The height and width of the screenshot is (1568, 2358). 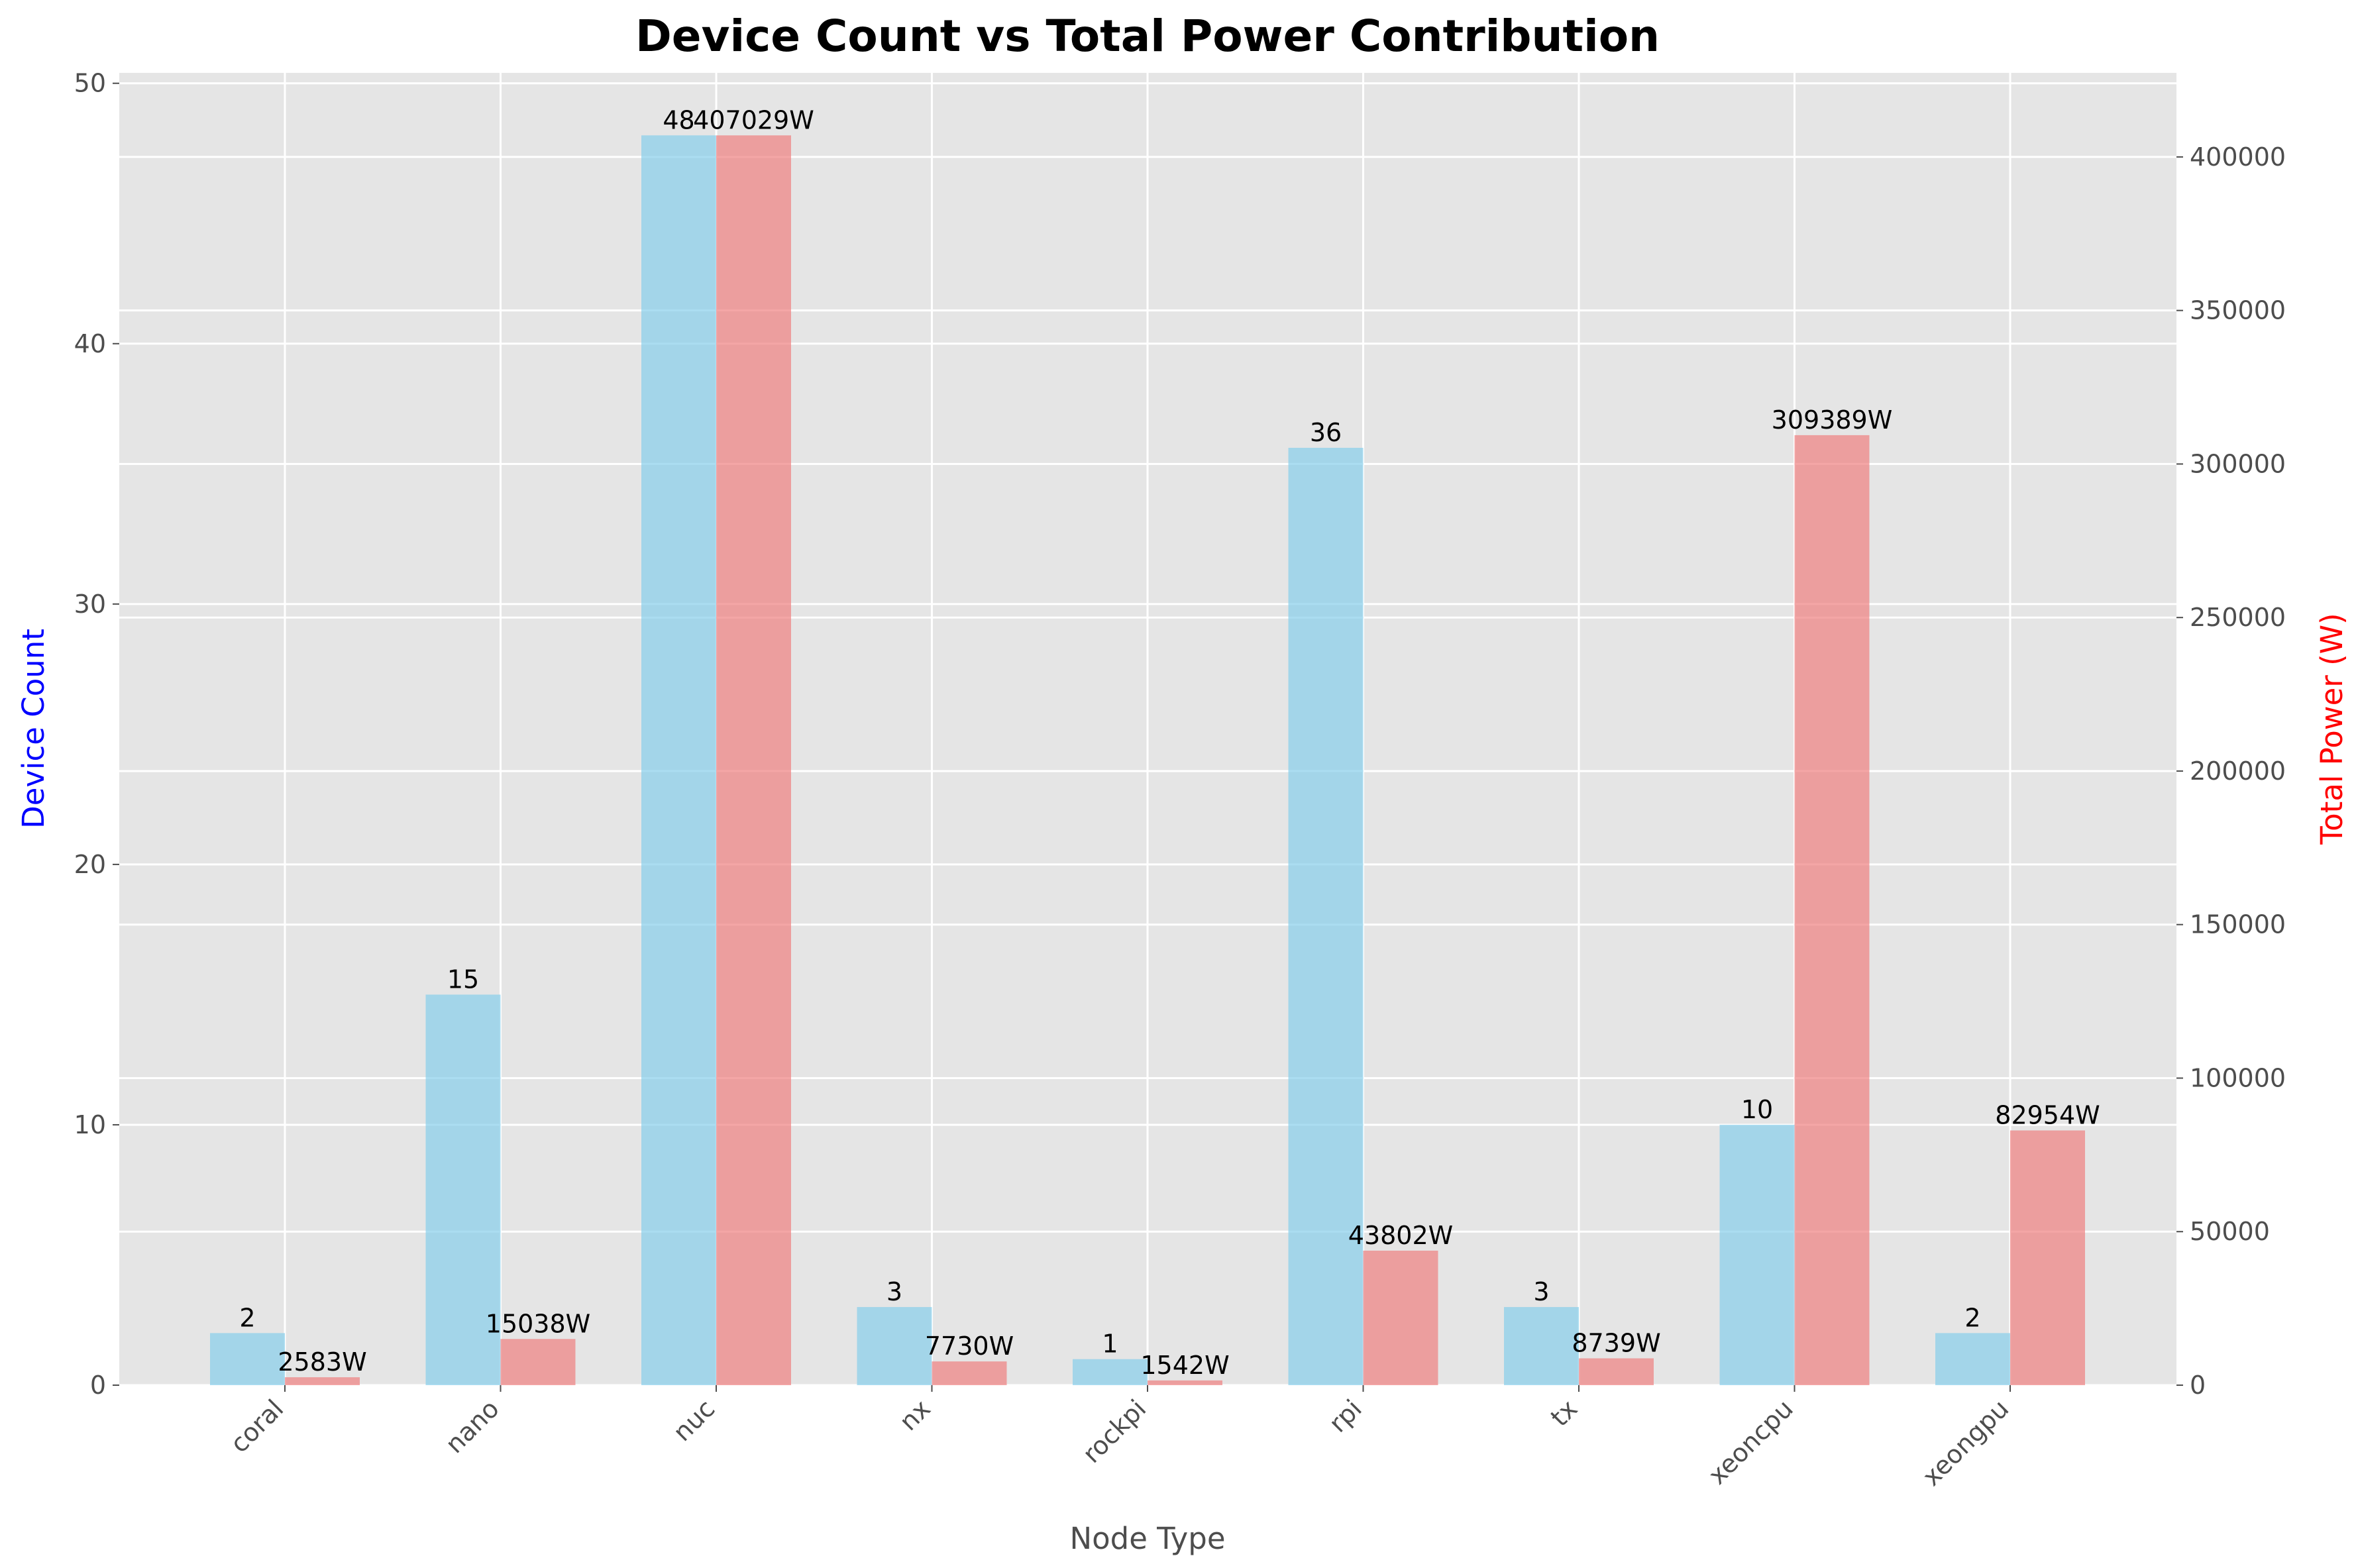 I want to click on data-label: 2583W, so click(x=322, y=1362).